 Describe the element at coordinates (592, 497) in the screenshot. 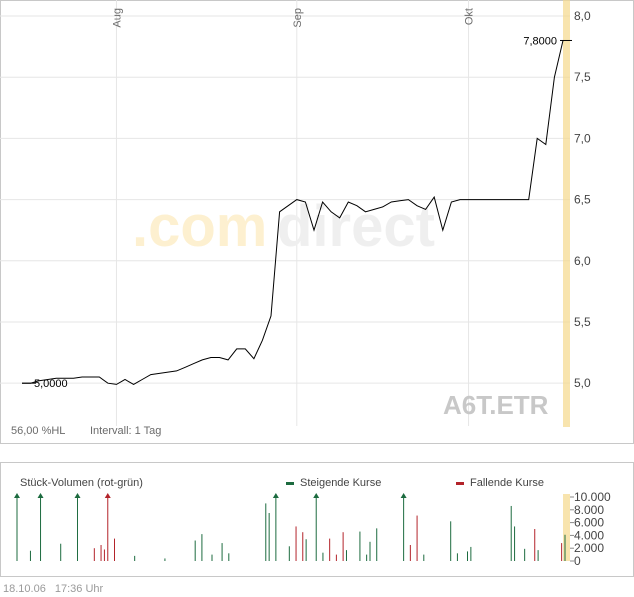

I see `volume-y-tick-label: 10.000` at that location.